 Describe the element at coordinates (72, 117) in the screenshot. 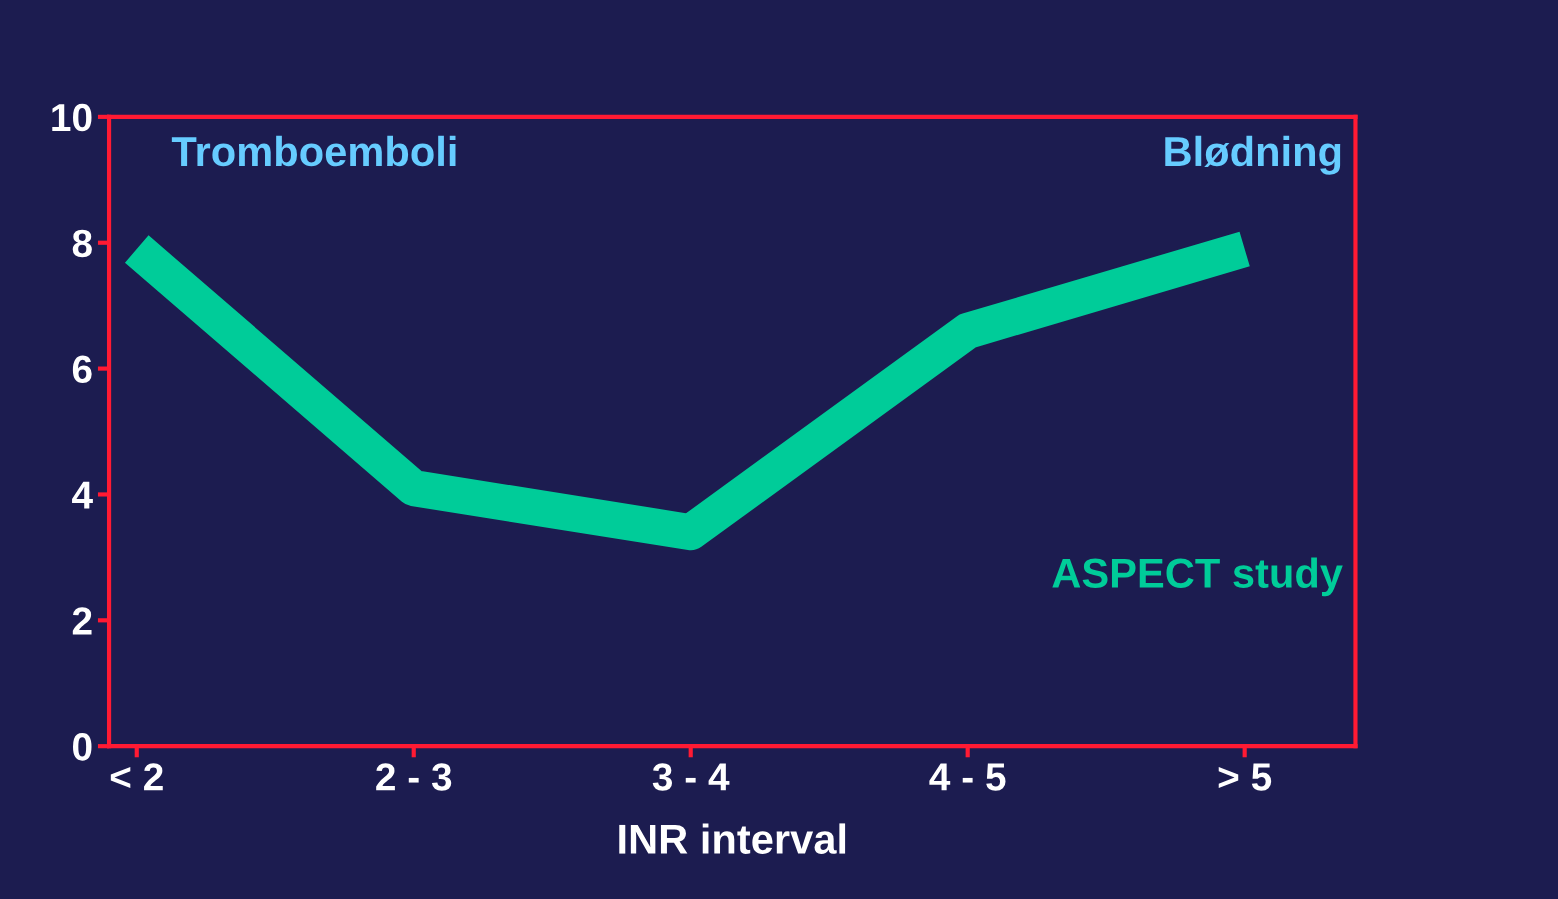

I see `y-tick-label: 10` at that location.